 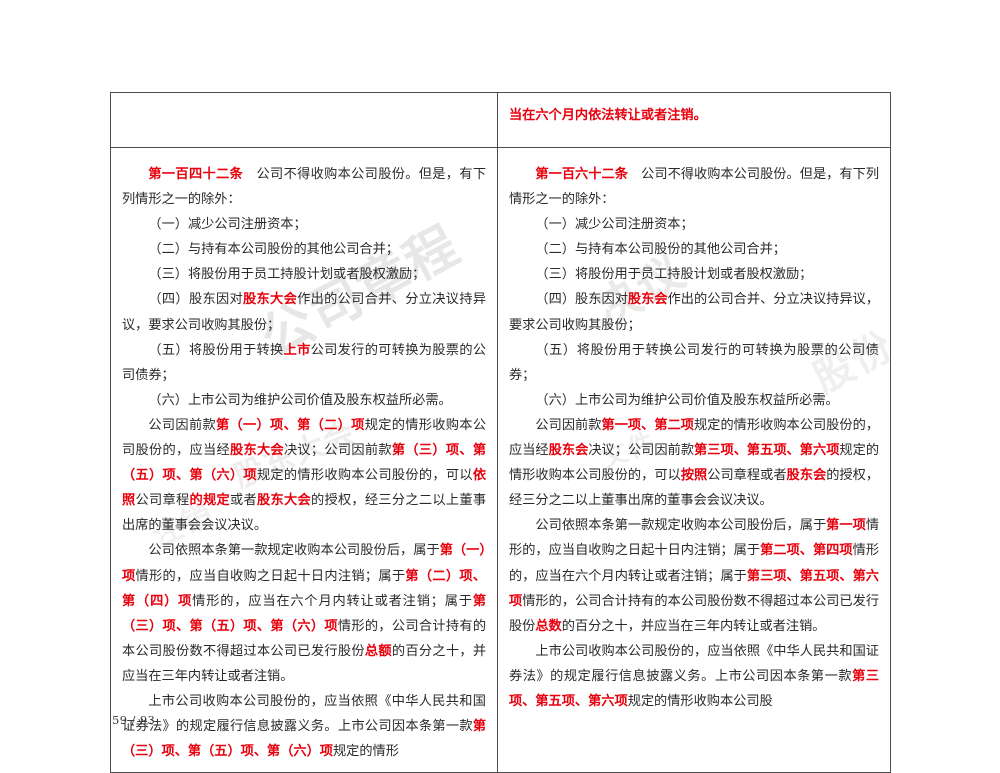 I want to click on header-cell-right: 当在六个月内依法转让或者注销。, so click(x=694, y=120).